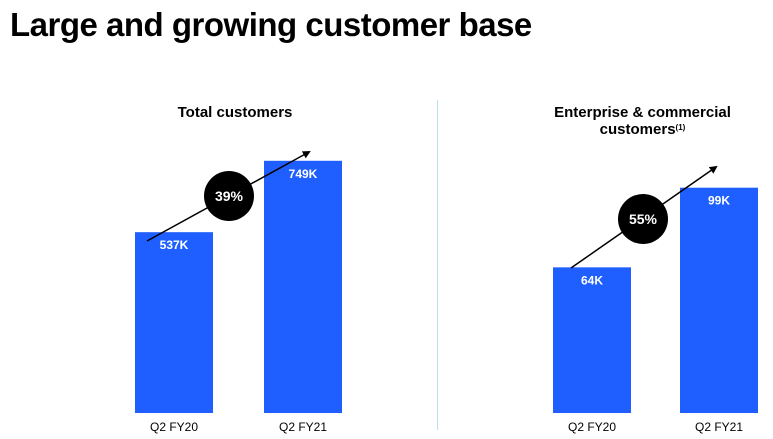 The height and width of the screenshot is (439, 773). What do you see at coordinates (437, 265) in the screenshot?
I see `panel-divider` at bounding box center [437, 265].